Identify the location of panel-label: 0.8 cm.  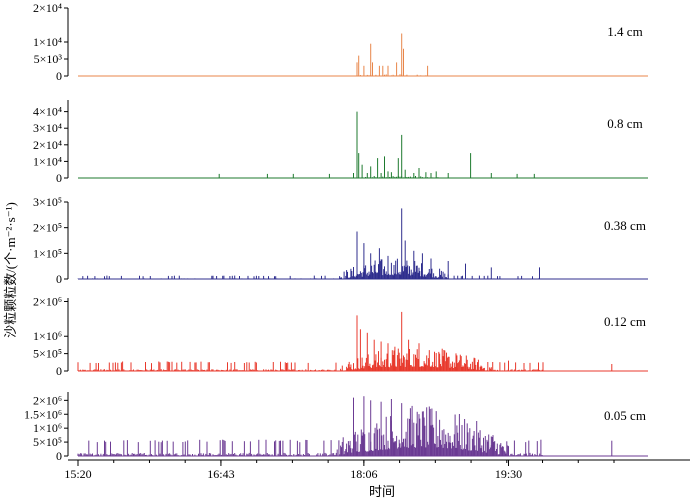
(624, 123).